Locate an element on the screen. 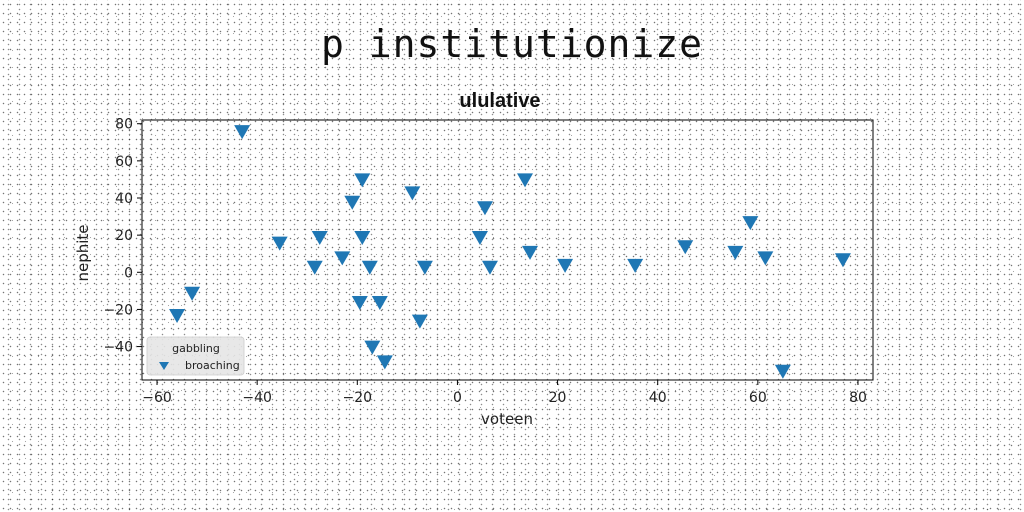 The image size is (1024, 512). x-tick-label: 80 is located at coordinates (858, 398).